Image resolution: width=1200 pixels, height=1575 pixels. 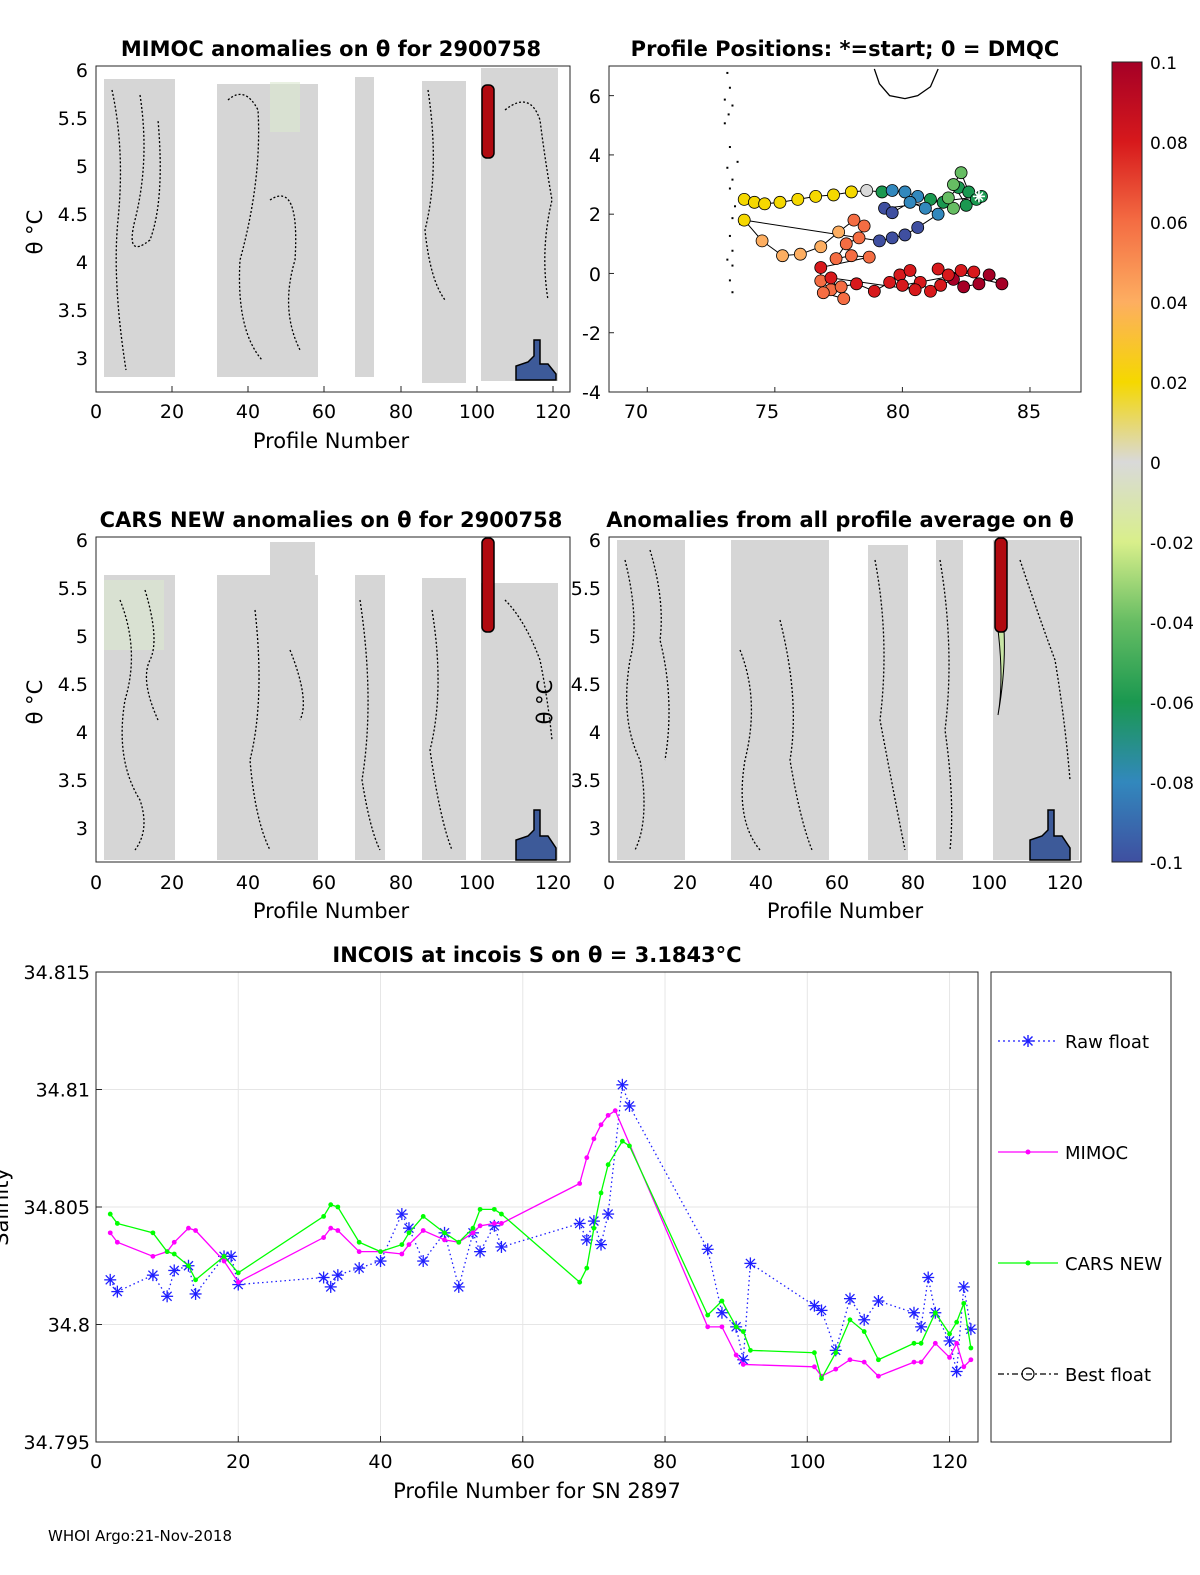 What do you see at coordinates (1169, 304) in the screenshot?
I see `colorbar-tick: 0.04` at bounding box center [1169, 304].